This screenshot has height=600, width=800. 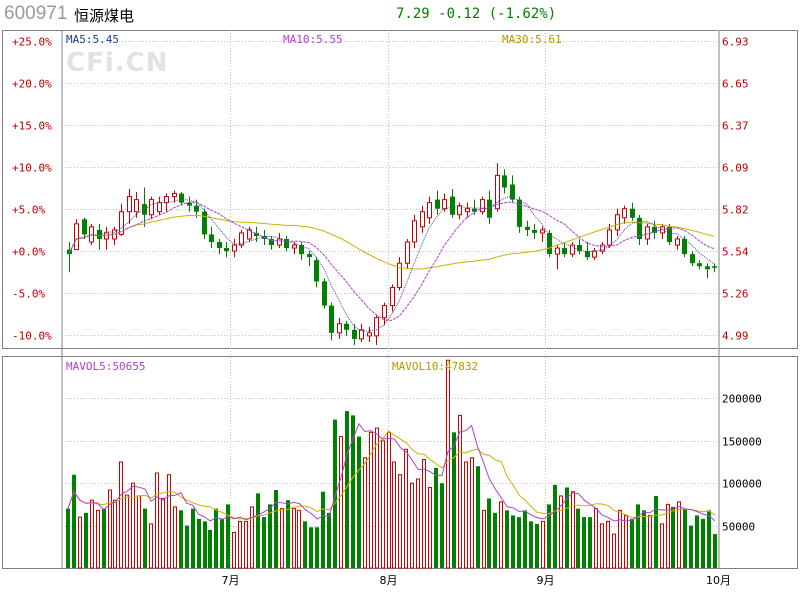 I want to click on volume-tick-label: 200000, so click(x=742, y=399).